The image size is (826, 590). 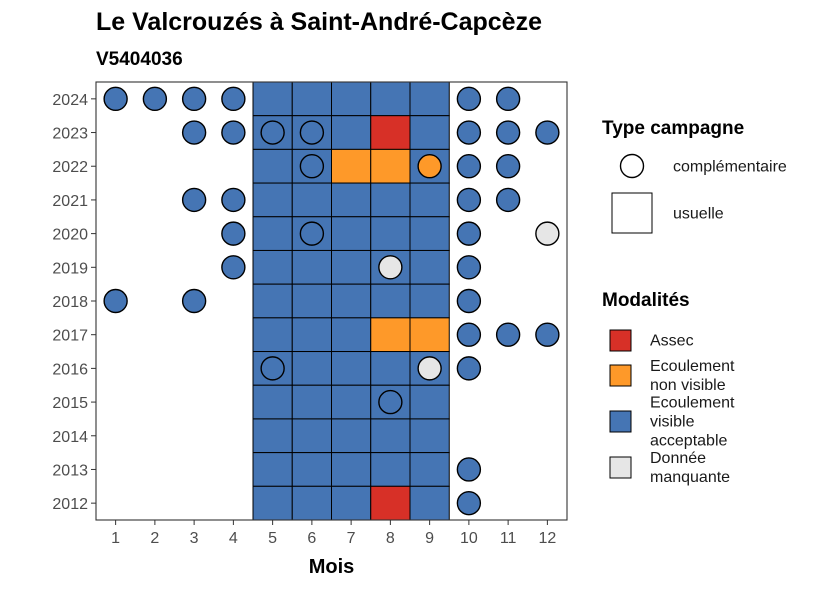 I want to click on y-tick-label-2014: 2014, so click(x=70, y=437).